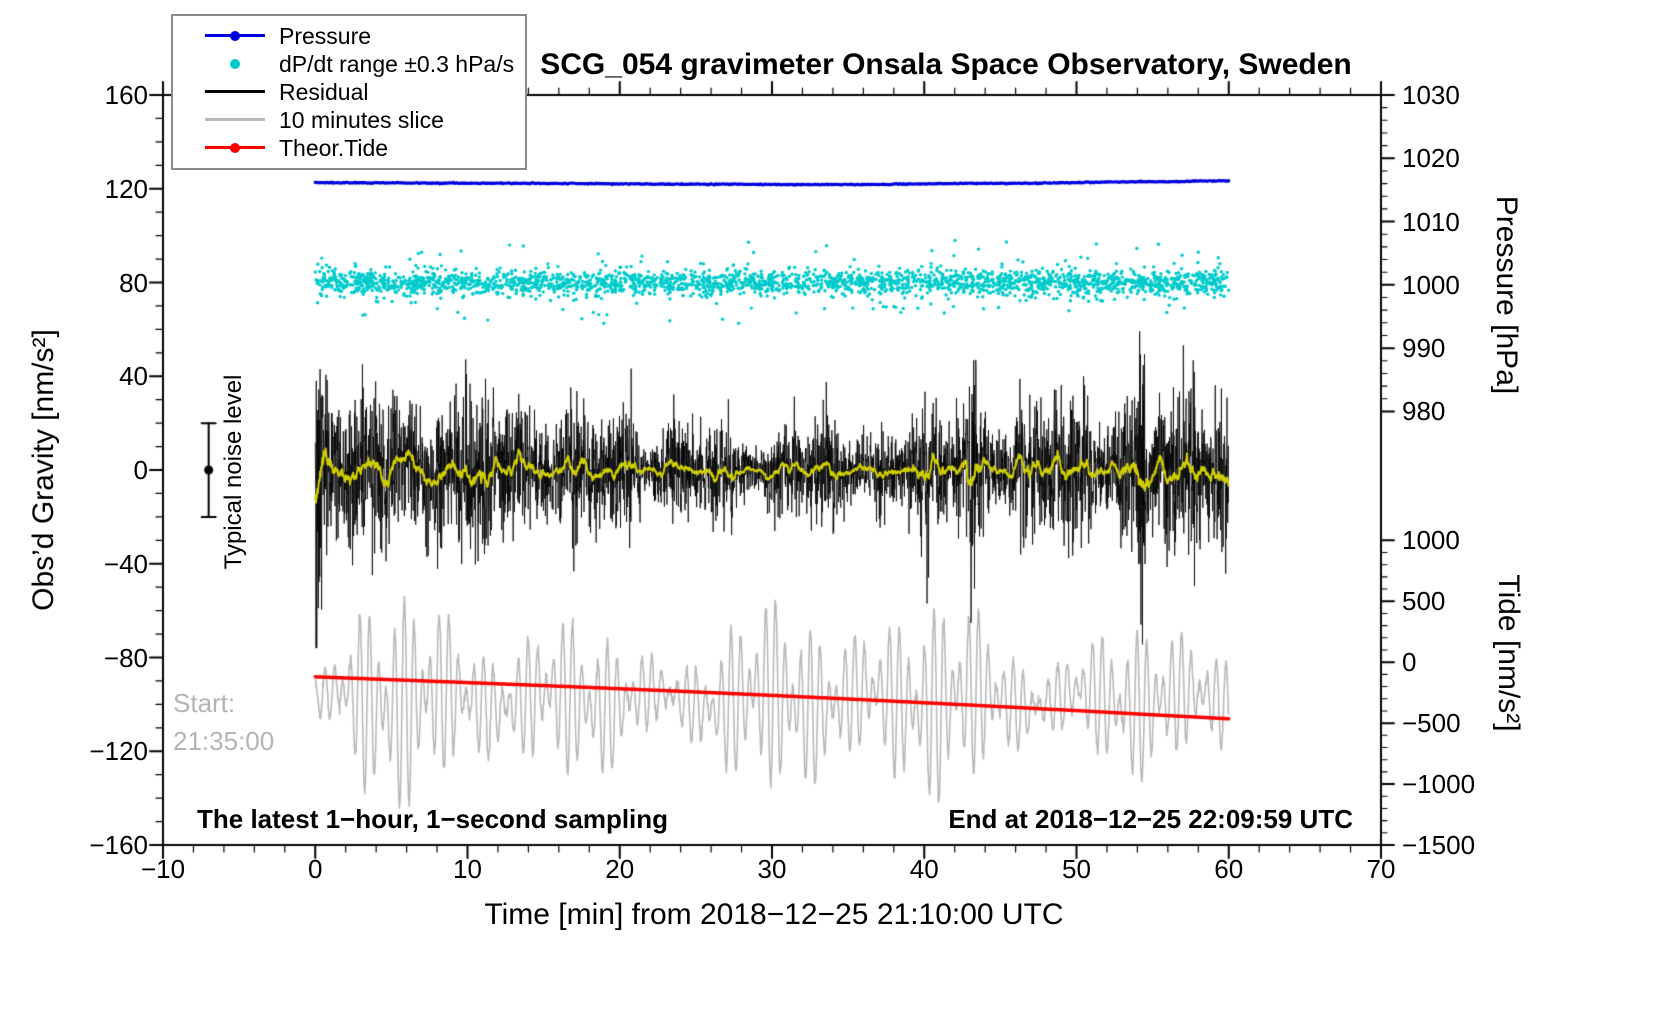 Image resolution: width=1676 pixels, height=1020 pixels. Describe the element at coordinates (1506, 295) in the screenshot. I see `pressure-axis-title: Pressure [hPa]` at that location.